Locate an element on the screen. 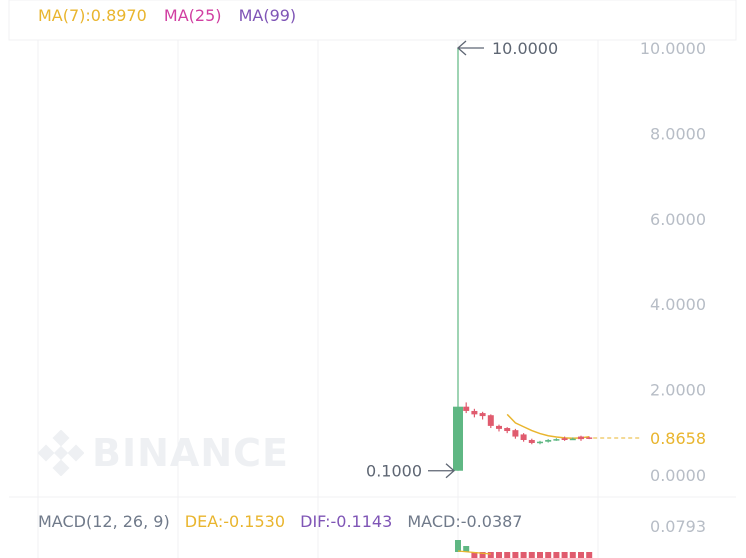 The width and height of the screenshot is (746, 558). ma-legend: MA(7):0.8970 MA(25) MA(99) is located at coordinates (173, 15).